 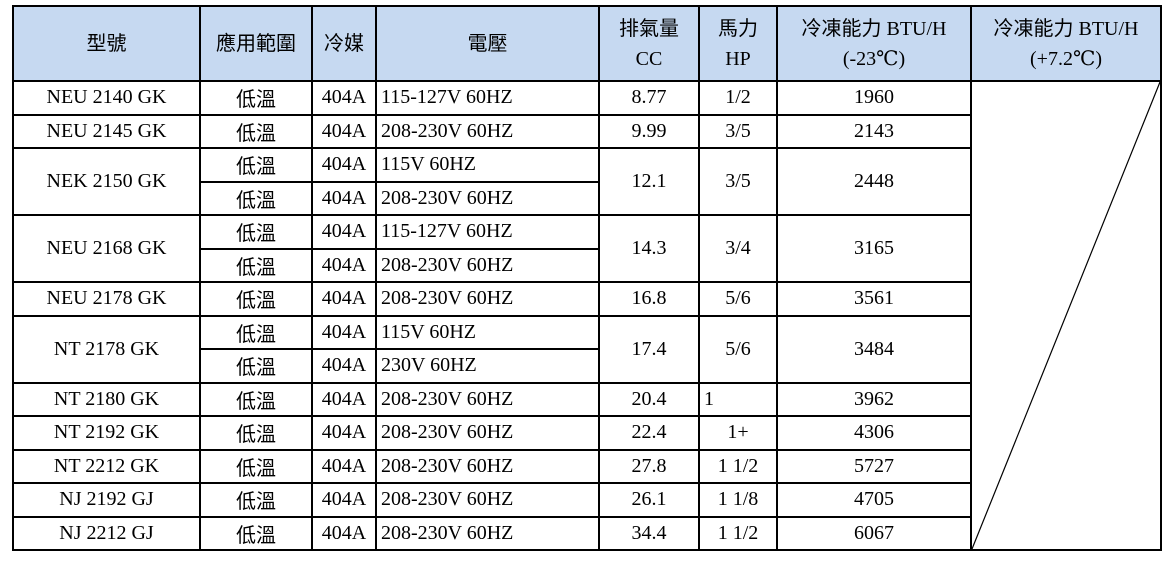 I want to click on header-capacity-low-line1: 冷凍能力 BTU/H, so click(x=874, y=28).